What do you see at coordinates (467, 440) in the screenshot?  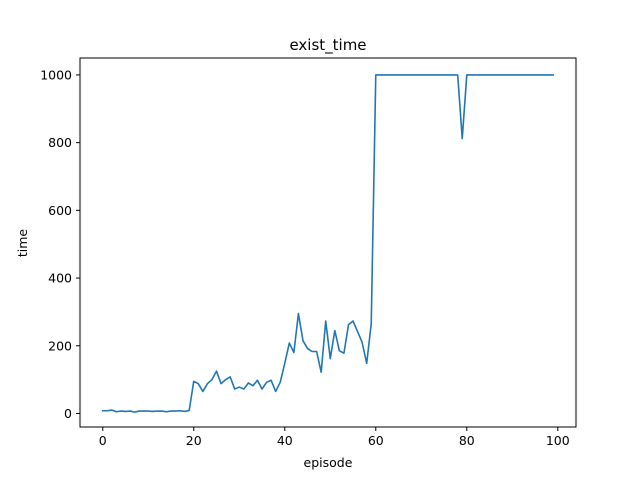 I see `x-tick-label: 80` at bounding box center [467, 440].